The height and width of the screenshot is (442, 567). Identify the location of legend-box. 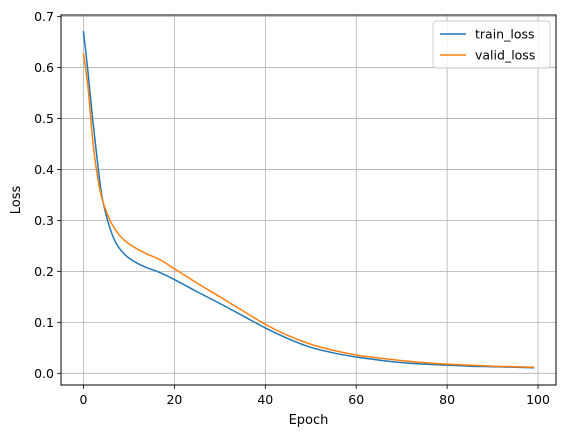
(491, 44).